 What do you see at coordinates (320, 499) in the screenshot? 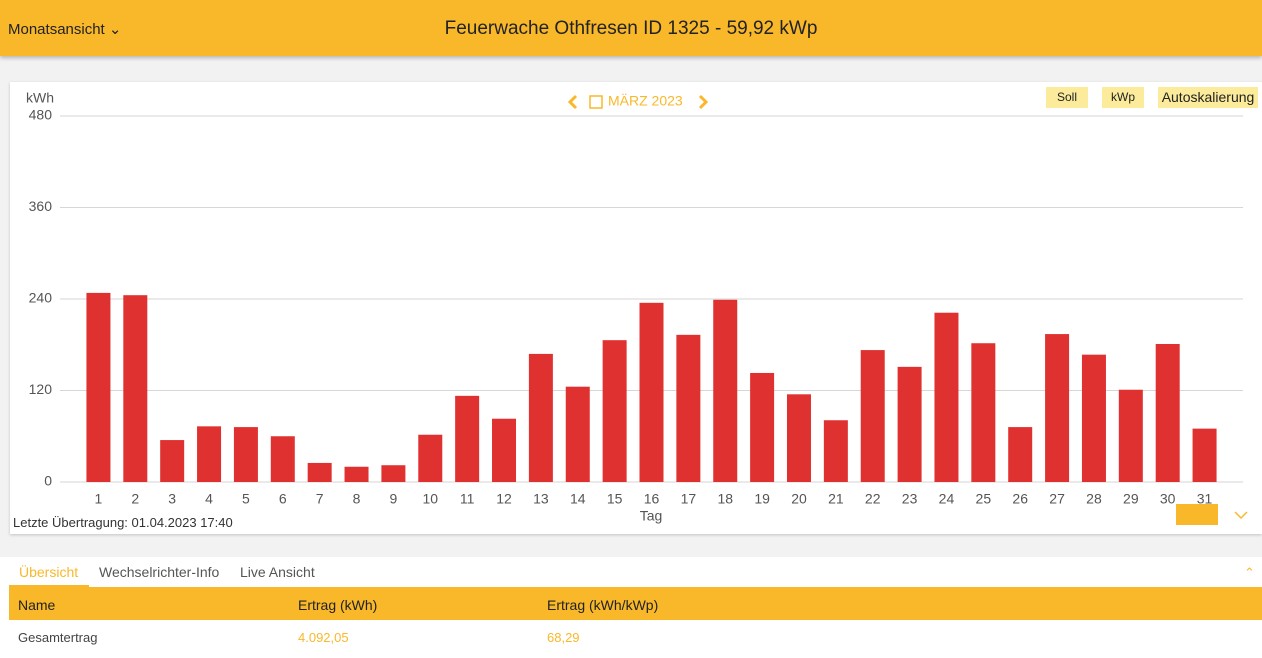
I see `x-tick-label: 7` at bounding box center [320, 499].